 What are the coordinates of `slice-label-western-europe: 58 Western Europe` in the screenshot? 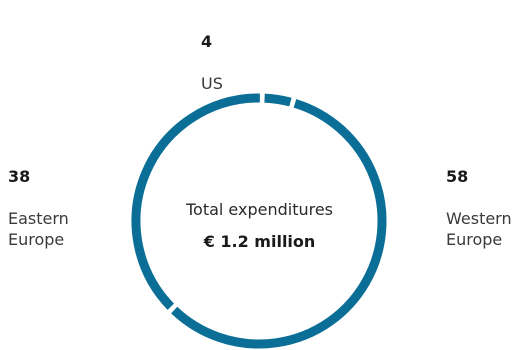 It's located at (481, 208).